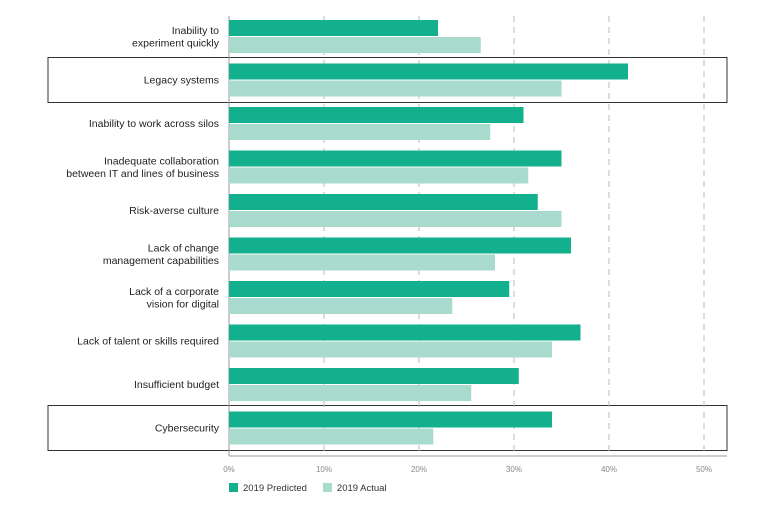  I want to click on legend: 2019 Predicted 2019 Actual, so click(308, 488).